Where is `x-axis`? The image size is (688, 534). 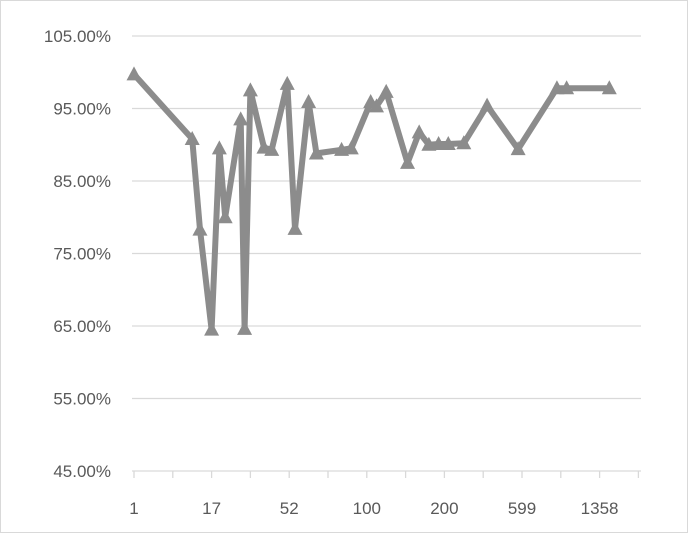
x-axis is located at coordinates (386, 474).